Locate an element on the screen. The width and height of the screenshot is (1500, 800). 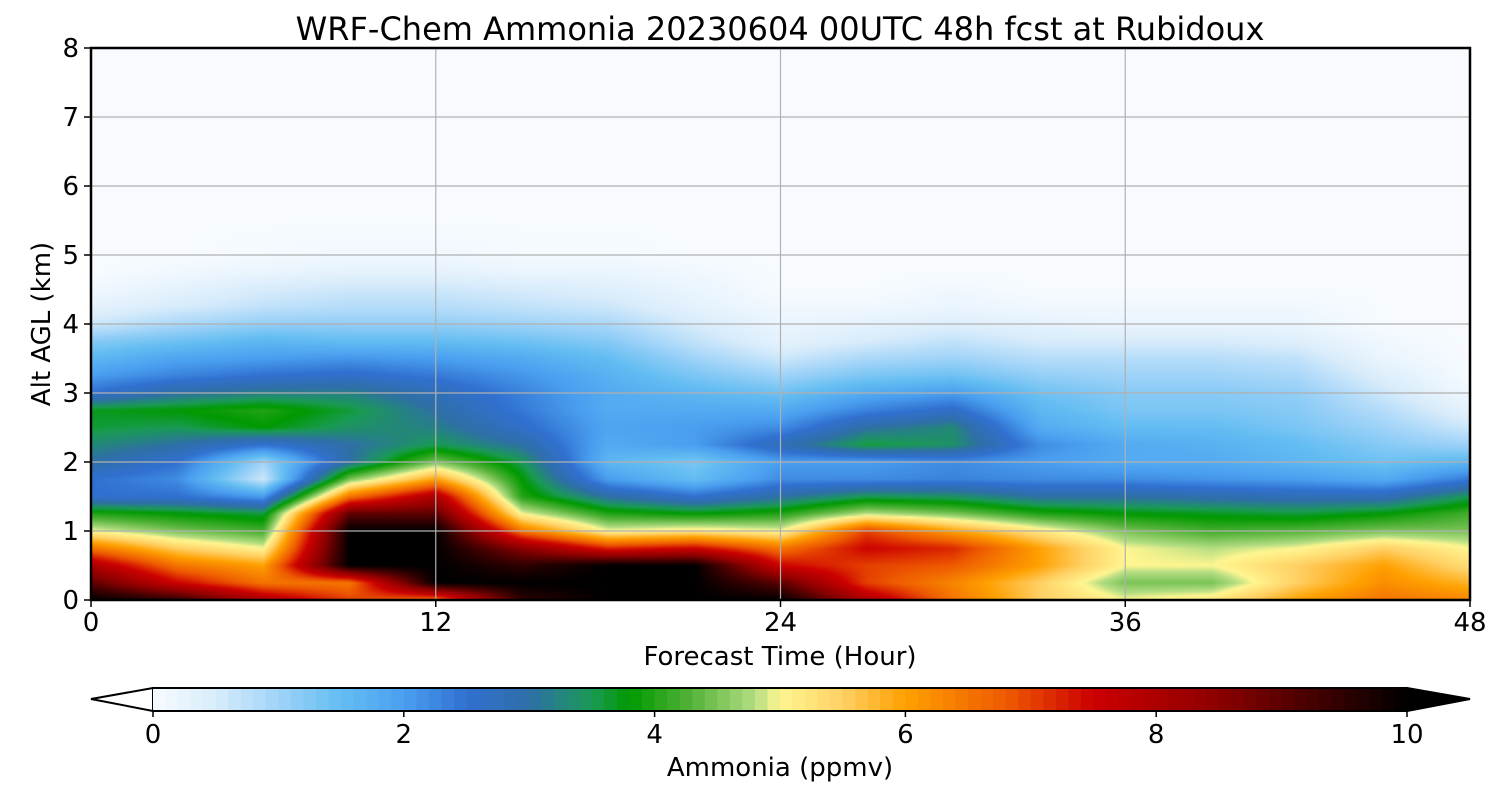
x-axis-ticks: 0 12 24 36 48 is located at coordinates (785, 619).